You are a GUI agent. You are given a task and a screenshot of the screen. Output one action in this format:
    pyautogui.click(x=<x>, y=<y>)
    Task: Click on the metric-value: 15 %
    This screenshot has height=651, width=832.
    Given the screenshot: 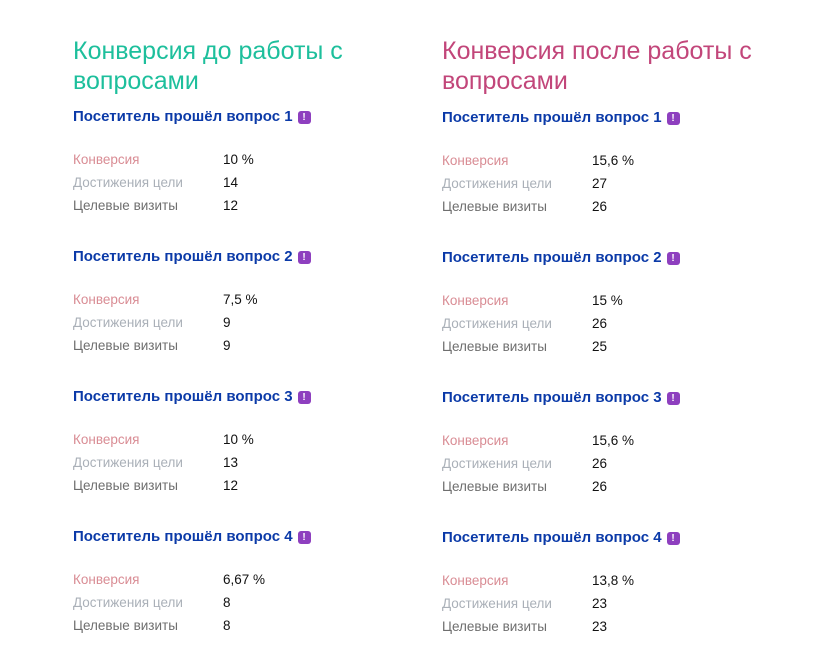 What is the action you would take?
    pyautogui.click(x=607, y=300)
    